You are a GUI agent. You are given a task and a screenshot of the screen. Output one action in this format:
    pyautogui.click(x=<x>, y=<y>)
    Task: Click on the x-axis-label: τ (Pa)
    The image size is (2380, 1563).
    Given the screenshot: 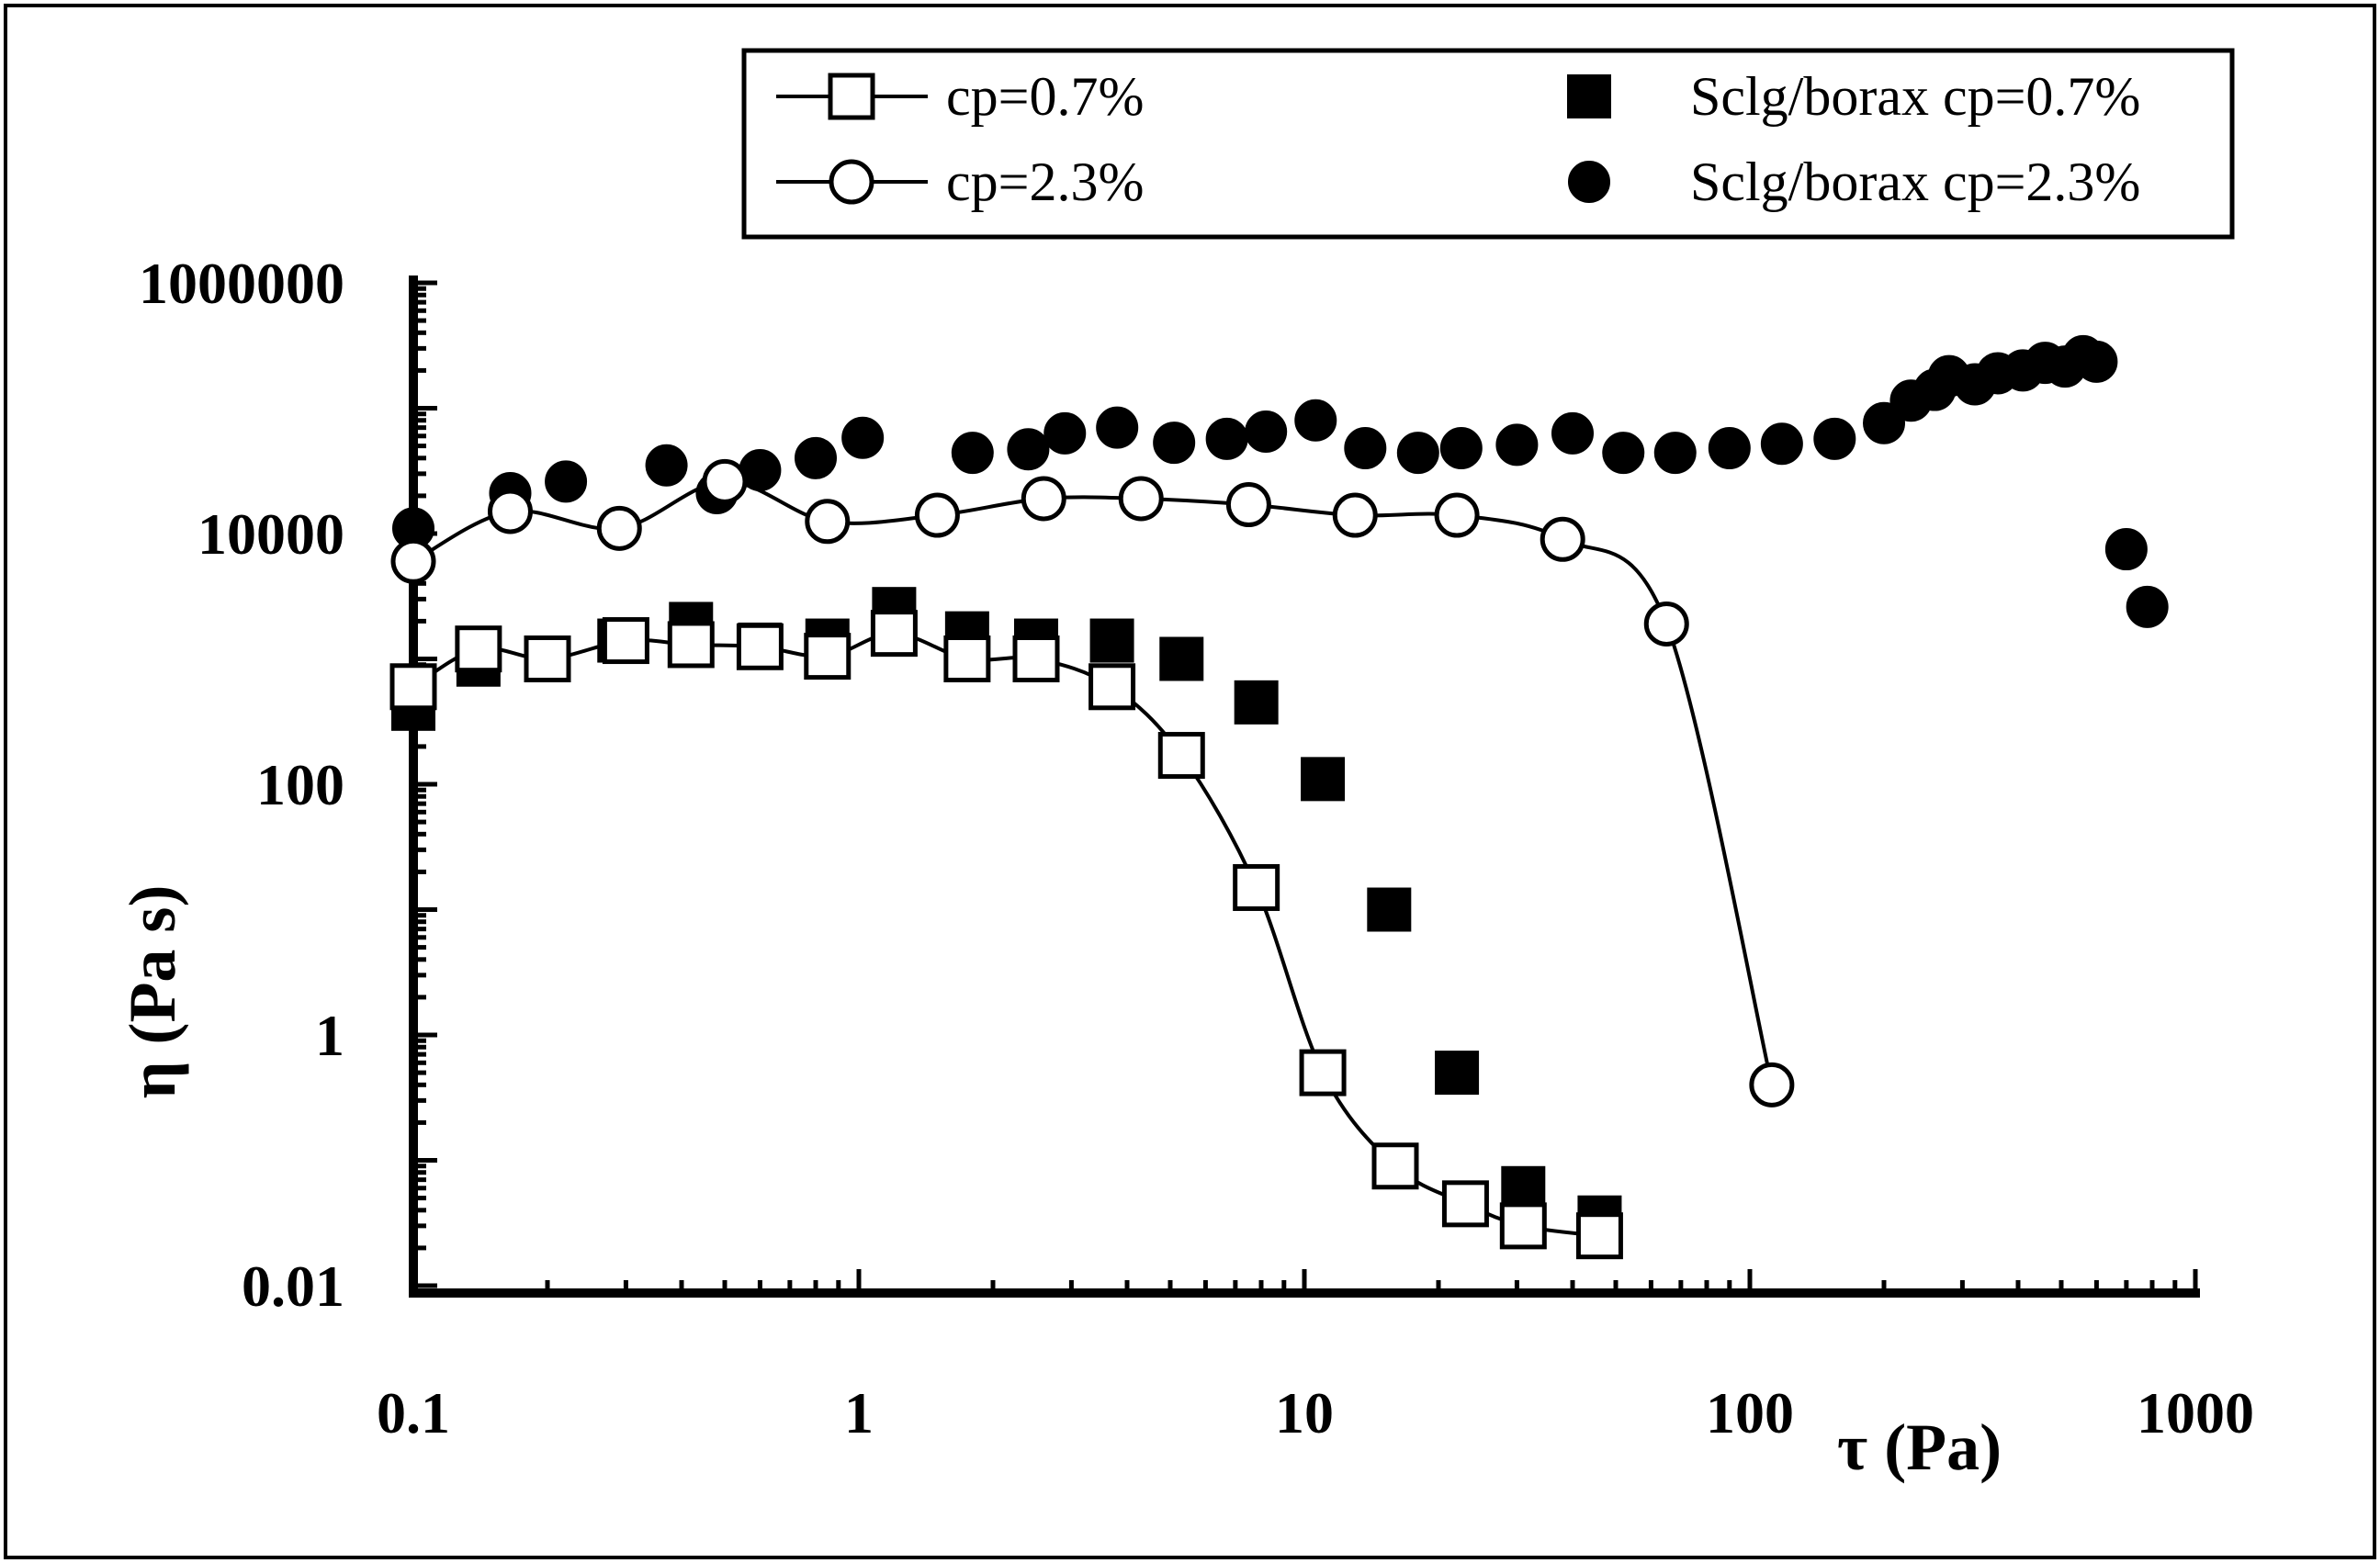 What is the action you would take?
    pyautogui.click(x=1919, y=1447)
    